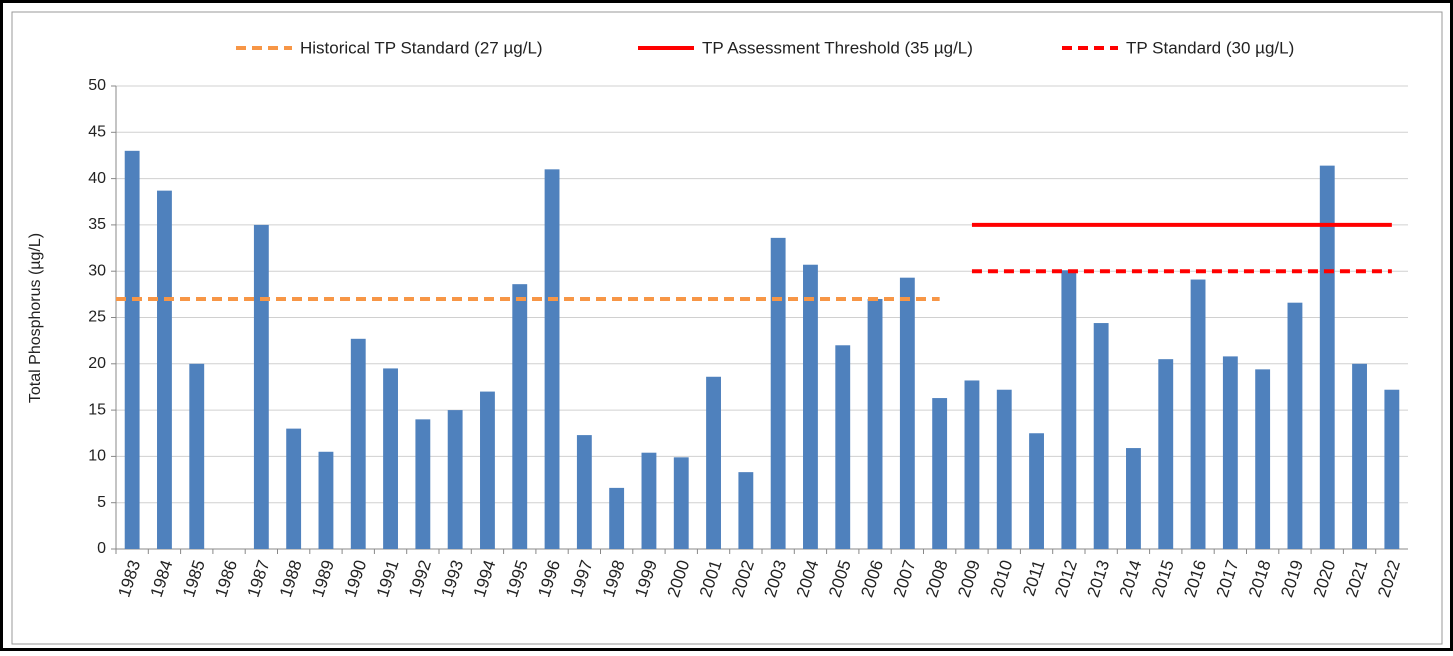 The height and width of the screenshot is (656, 1453). Describe the element at coordinates (35, 318) in the screenshot. I see `y-axis-label: Total Phosphorus (µg/L)` at that location.